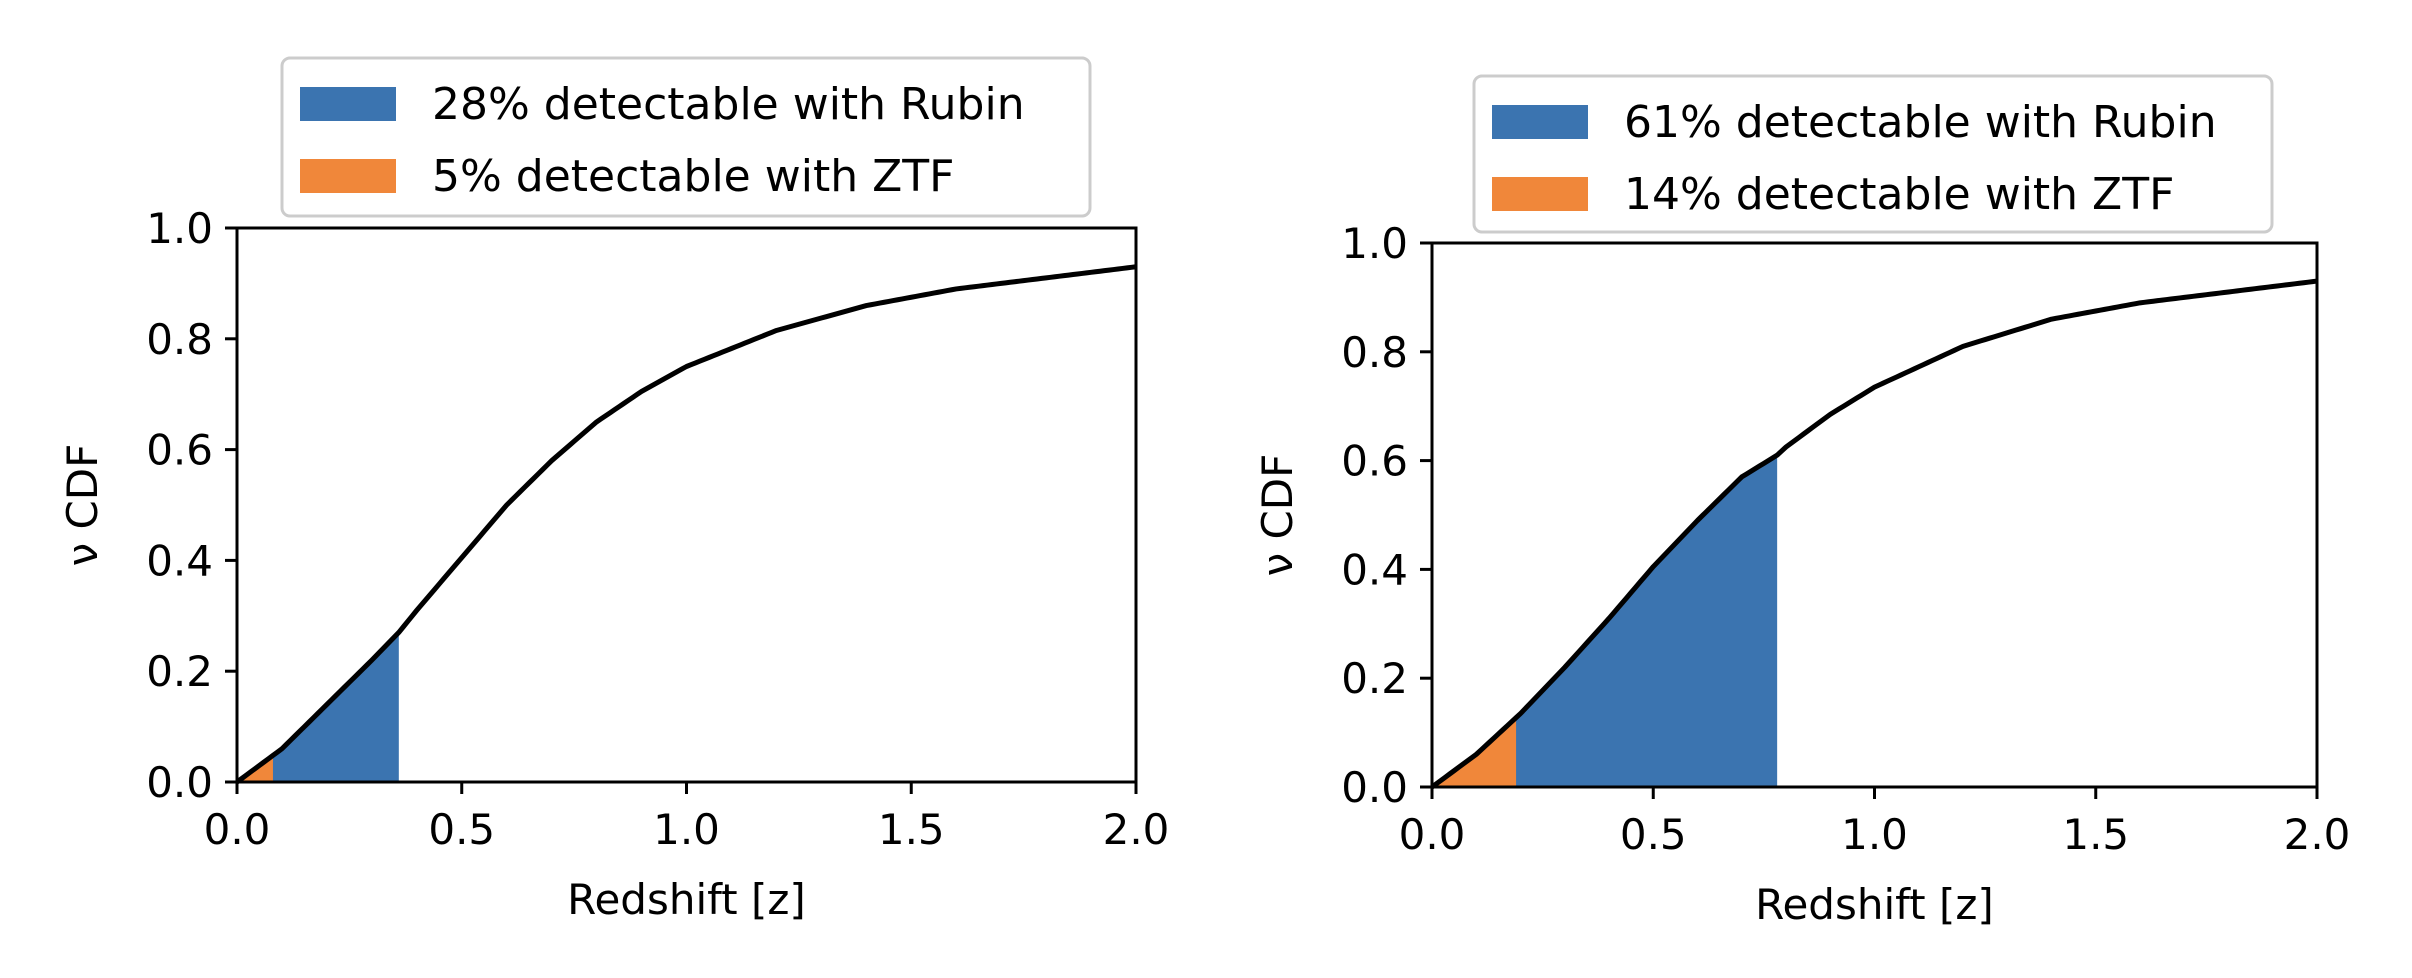 This screenshot has height=978, width=2412. I want to click on area-ztf-detectable, so click(1474, 752).